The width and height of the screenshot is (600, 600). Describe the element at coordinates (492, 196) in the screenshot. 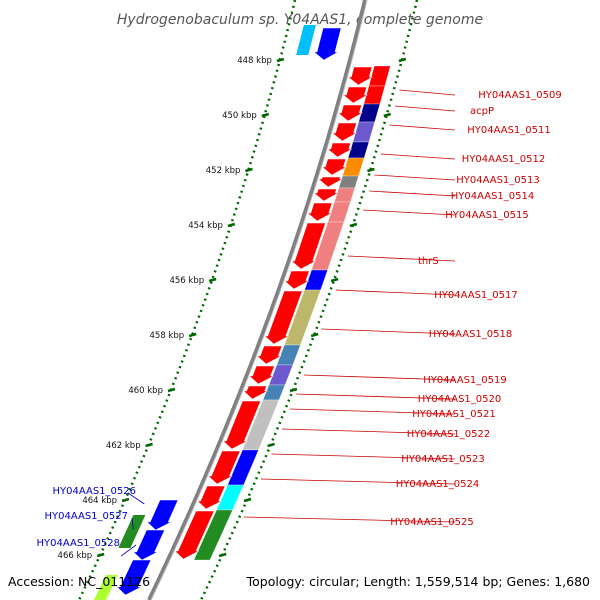

I see `gene-label-plus: HY04AAS1_0514` at that location.